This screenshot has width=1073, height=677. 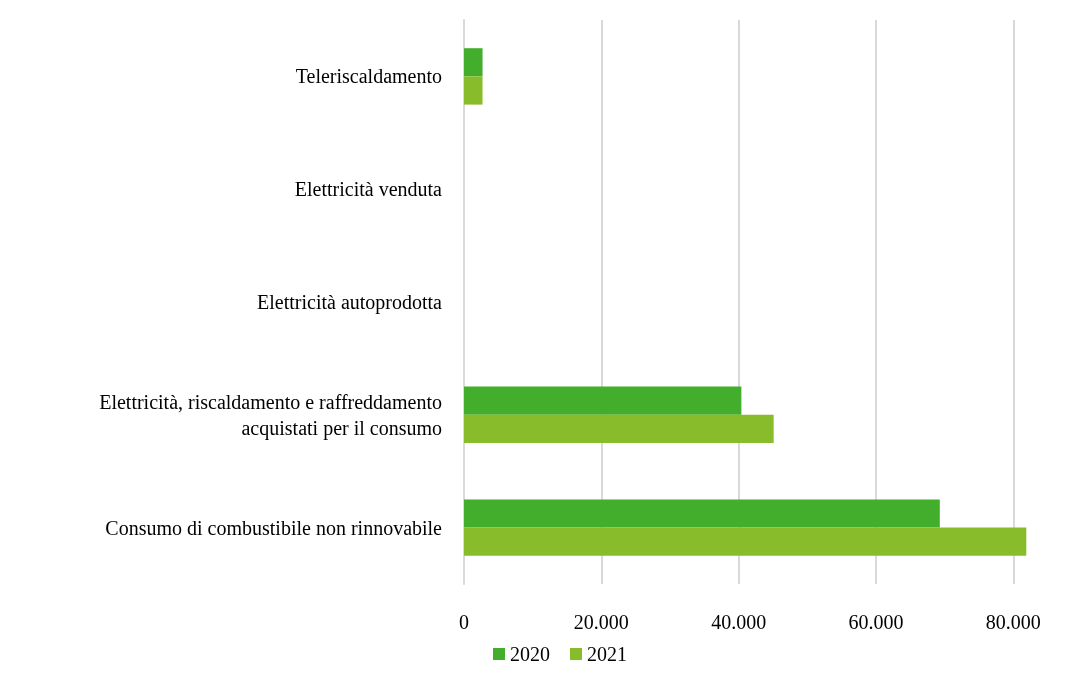 I want to click on x-tick-label: 80.000, so click(x=1013, y=622).